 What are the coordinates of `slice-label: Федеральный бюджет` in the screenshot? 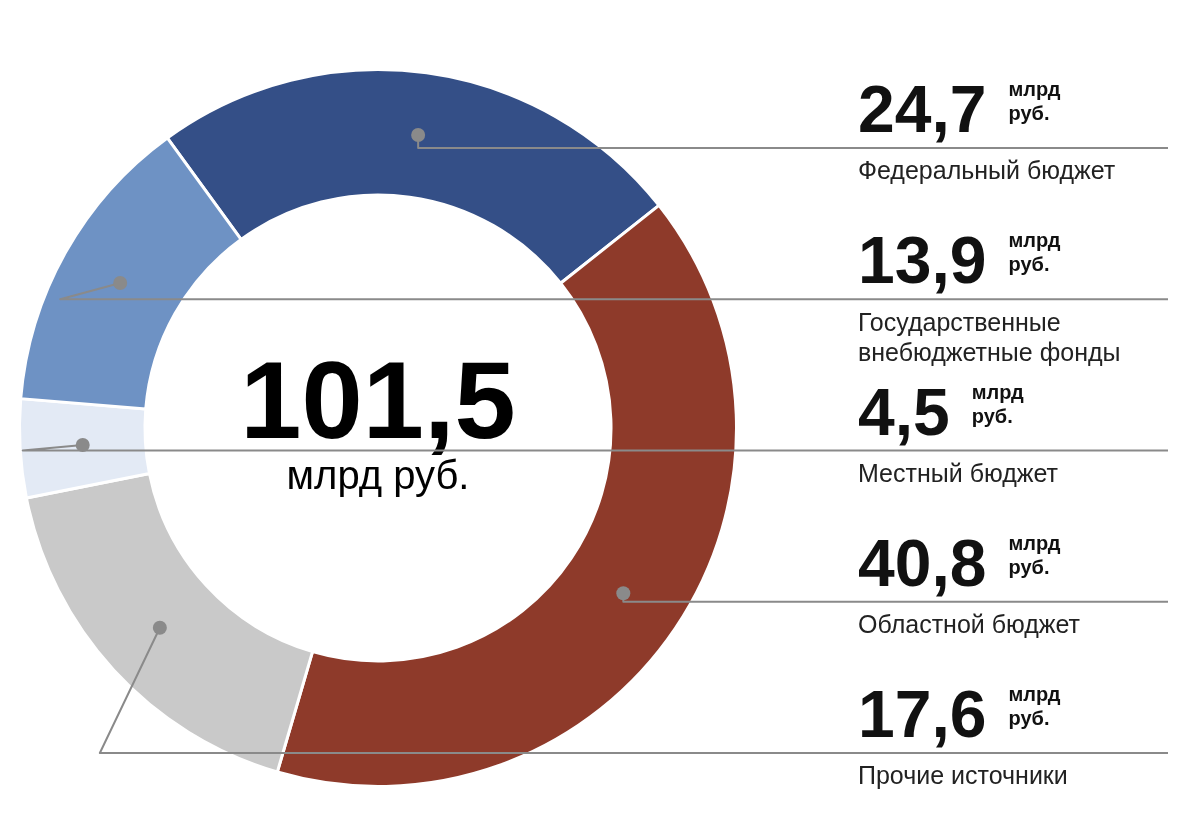 It's located at (987, 170).